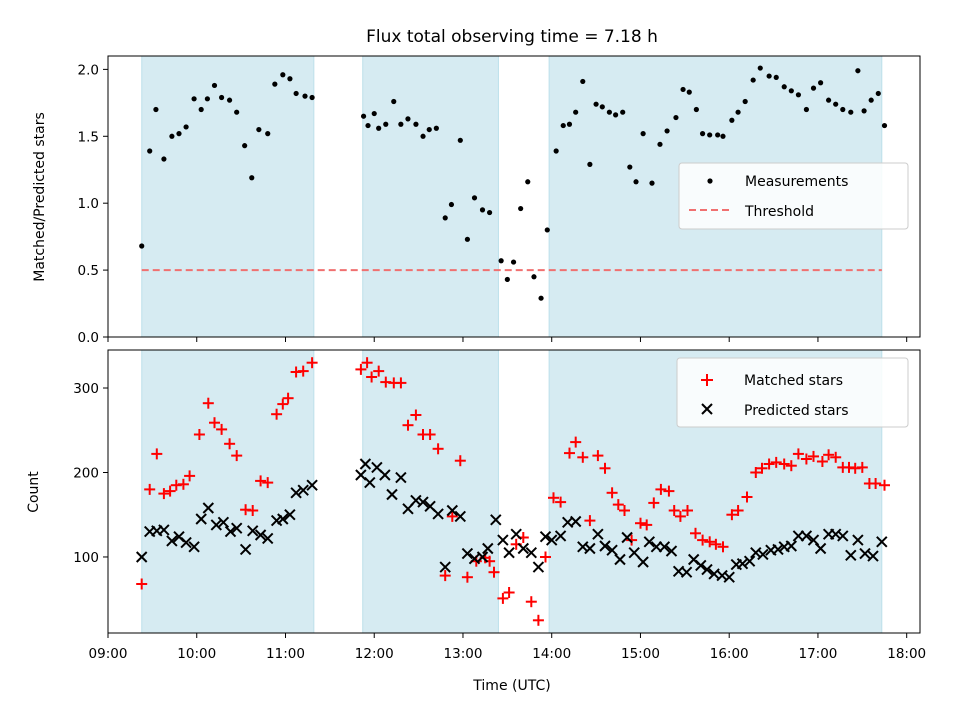 This screenshot has width=960, height=720. I want to click on legend-label-matched: Matched stars, so click(793, 381).